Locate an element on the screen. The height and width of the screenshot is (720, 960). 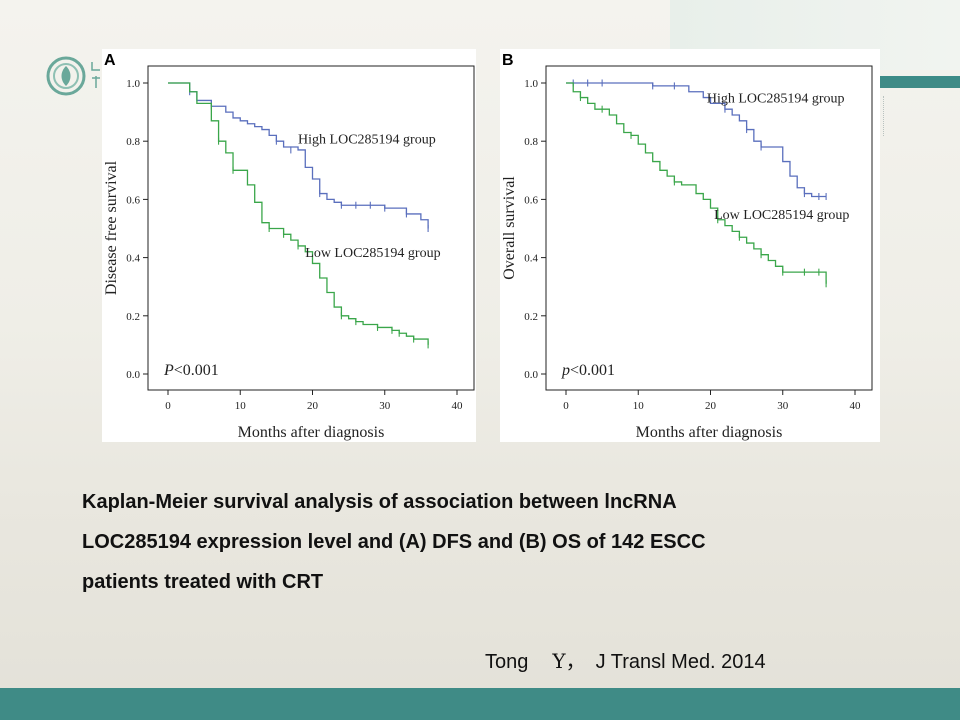
footer-bar is located at coordinates (480, 704).